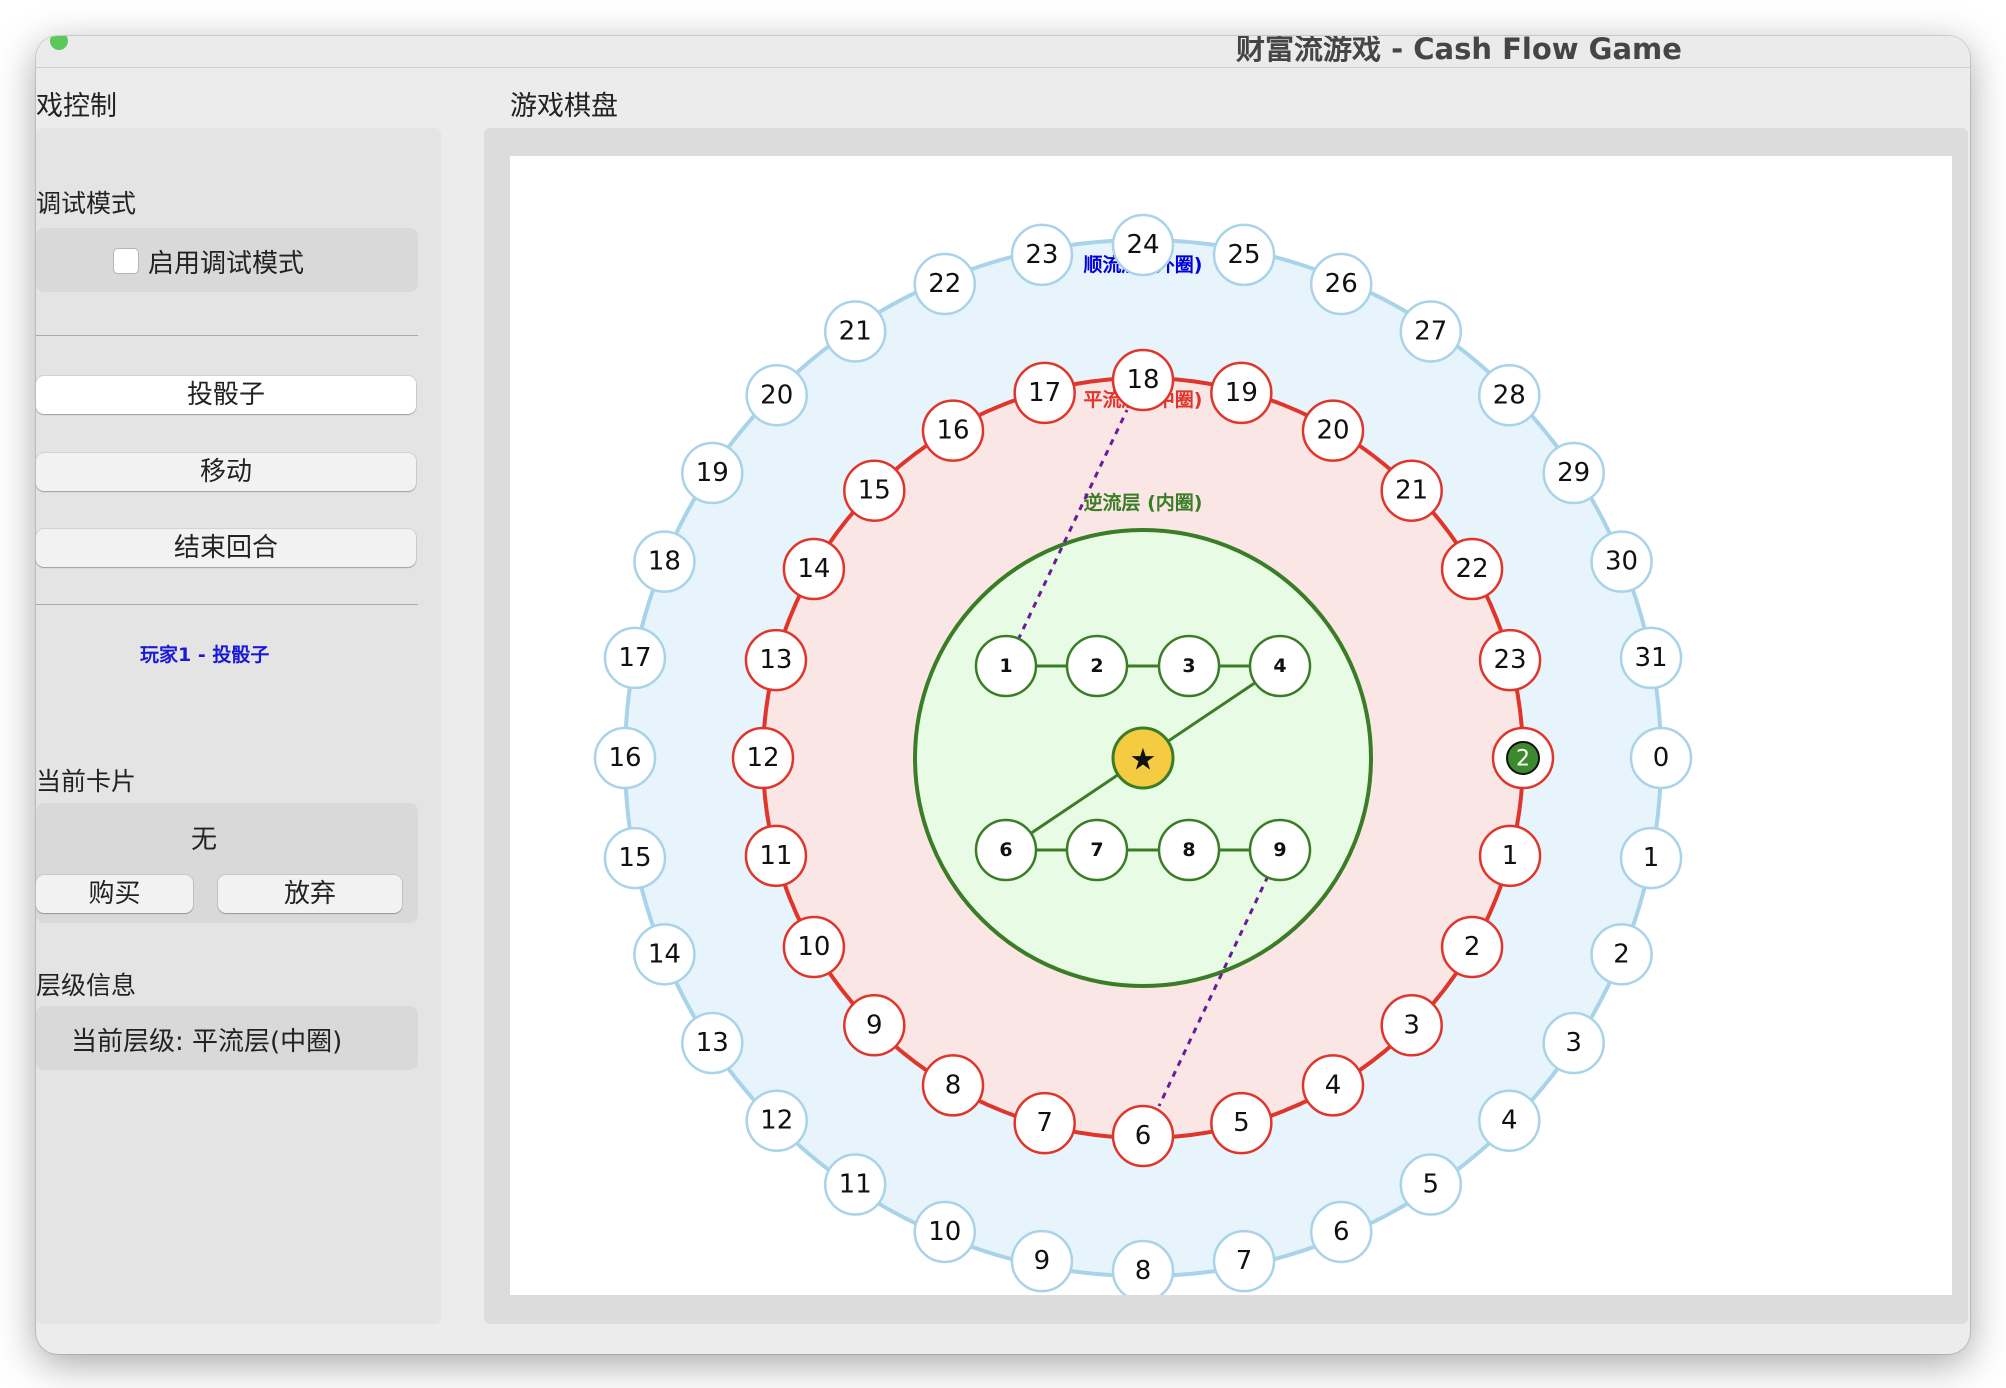  I want to click on middle-space-10-circle, so click(814, 947).